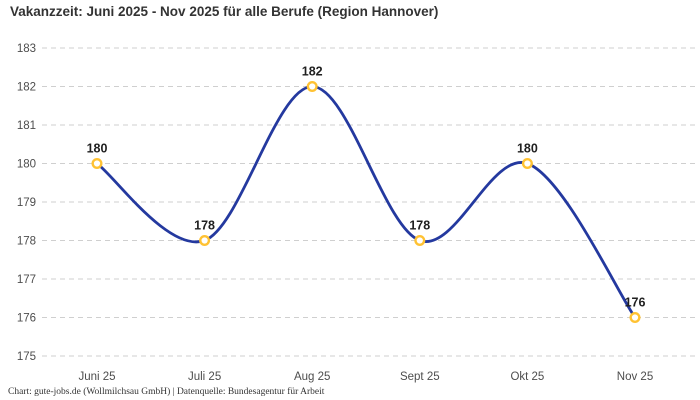 The height and width of the screenshot is (400, 700). I want to click on x-tick-label: Nov 25, so click(635, 377).